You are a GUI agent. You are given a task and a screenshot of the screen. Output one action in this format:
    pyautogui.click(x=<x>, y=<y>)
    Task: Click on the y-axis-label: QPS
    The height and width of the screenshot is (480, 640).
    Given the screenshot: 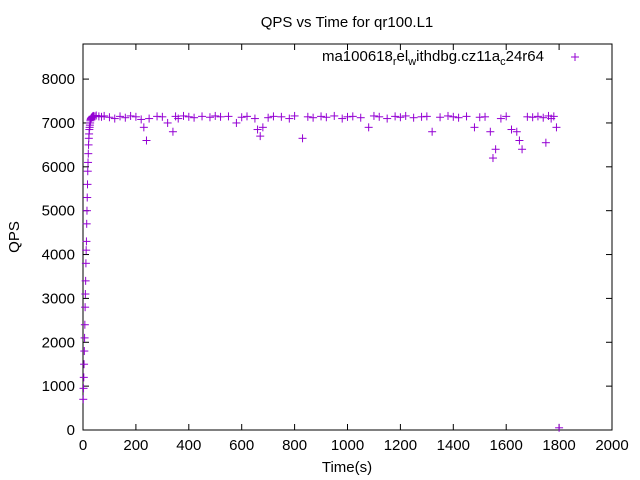 What is the action you would take?
    pyautogui.click(x=14, y=237)
    